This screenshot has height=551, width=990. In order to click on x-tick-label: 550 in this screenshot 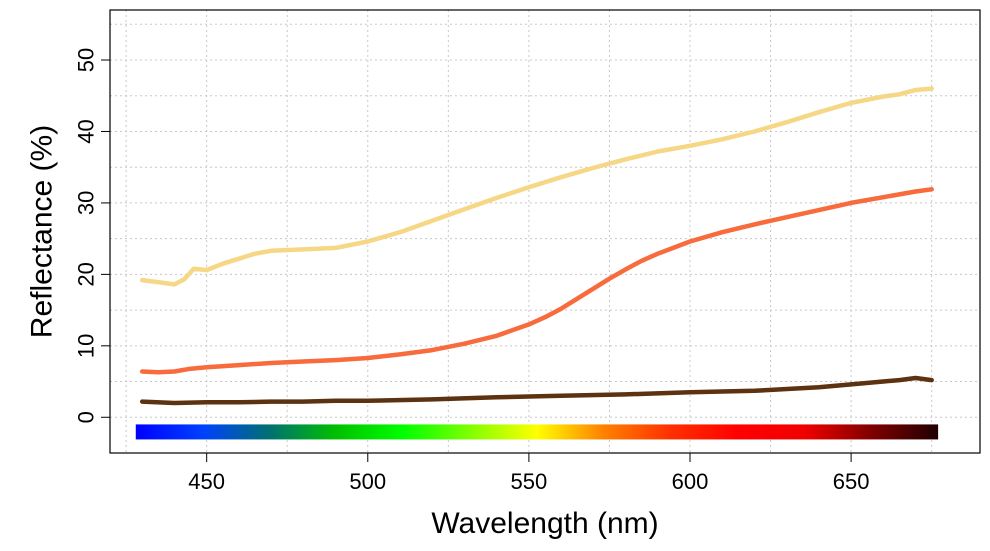, I will do `click(529, 481)`.